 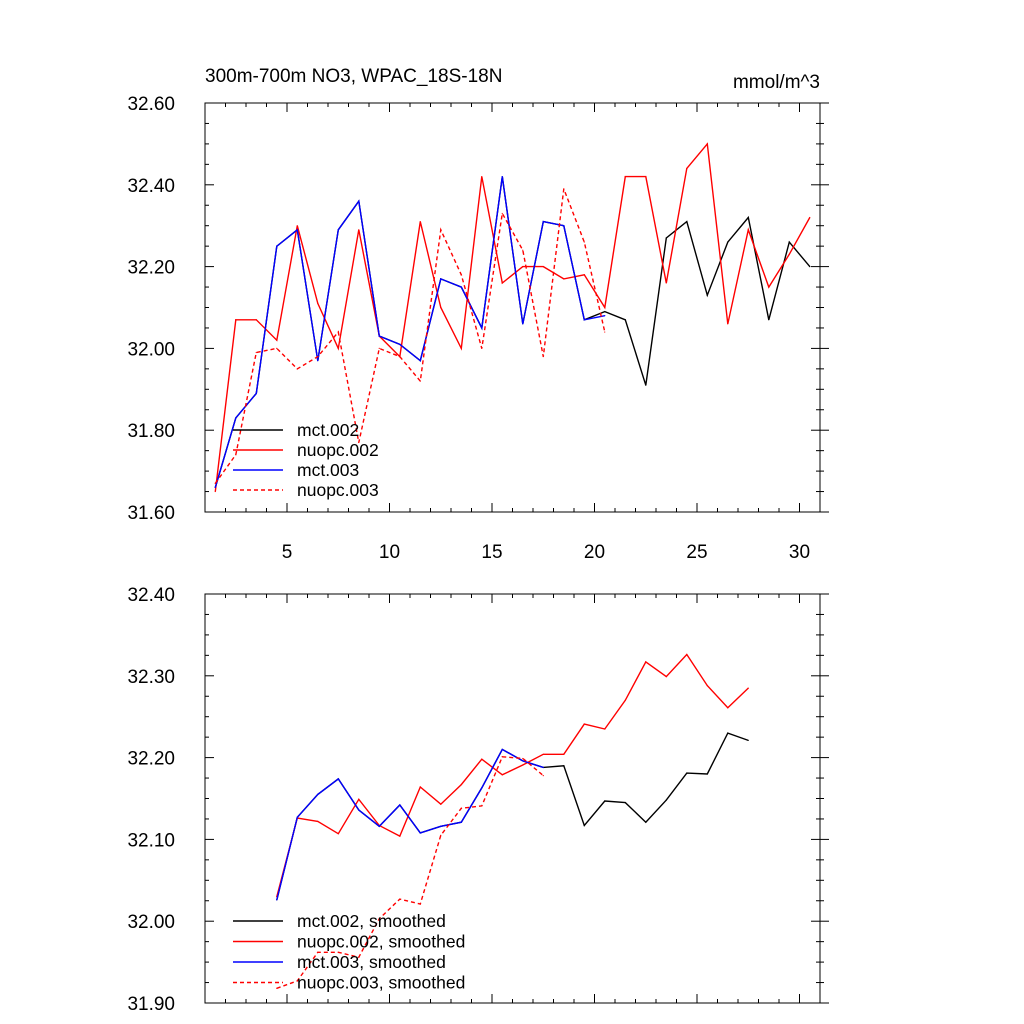 What do you see at coordinates (287, 552) in the screenshot?
I see `x-tick-label: 5` at bounding box center [287, 552].